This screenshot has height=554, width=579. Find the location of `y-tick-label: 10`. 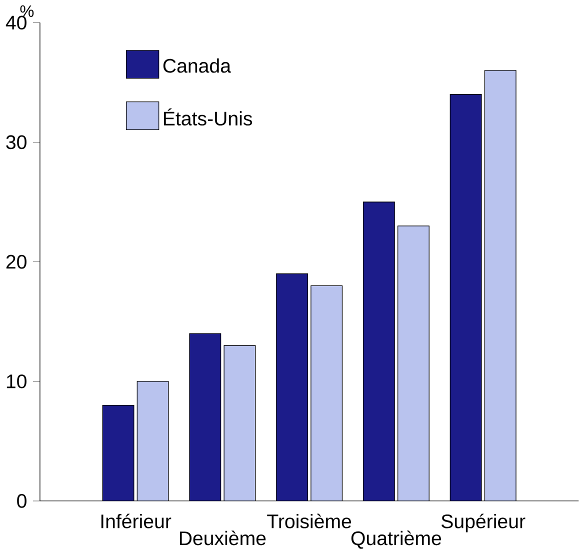

y-tick-label: 10 is located at coordinates (16, 381).